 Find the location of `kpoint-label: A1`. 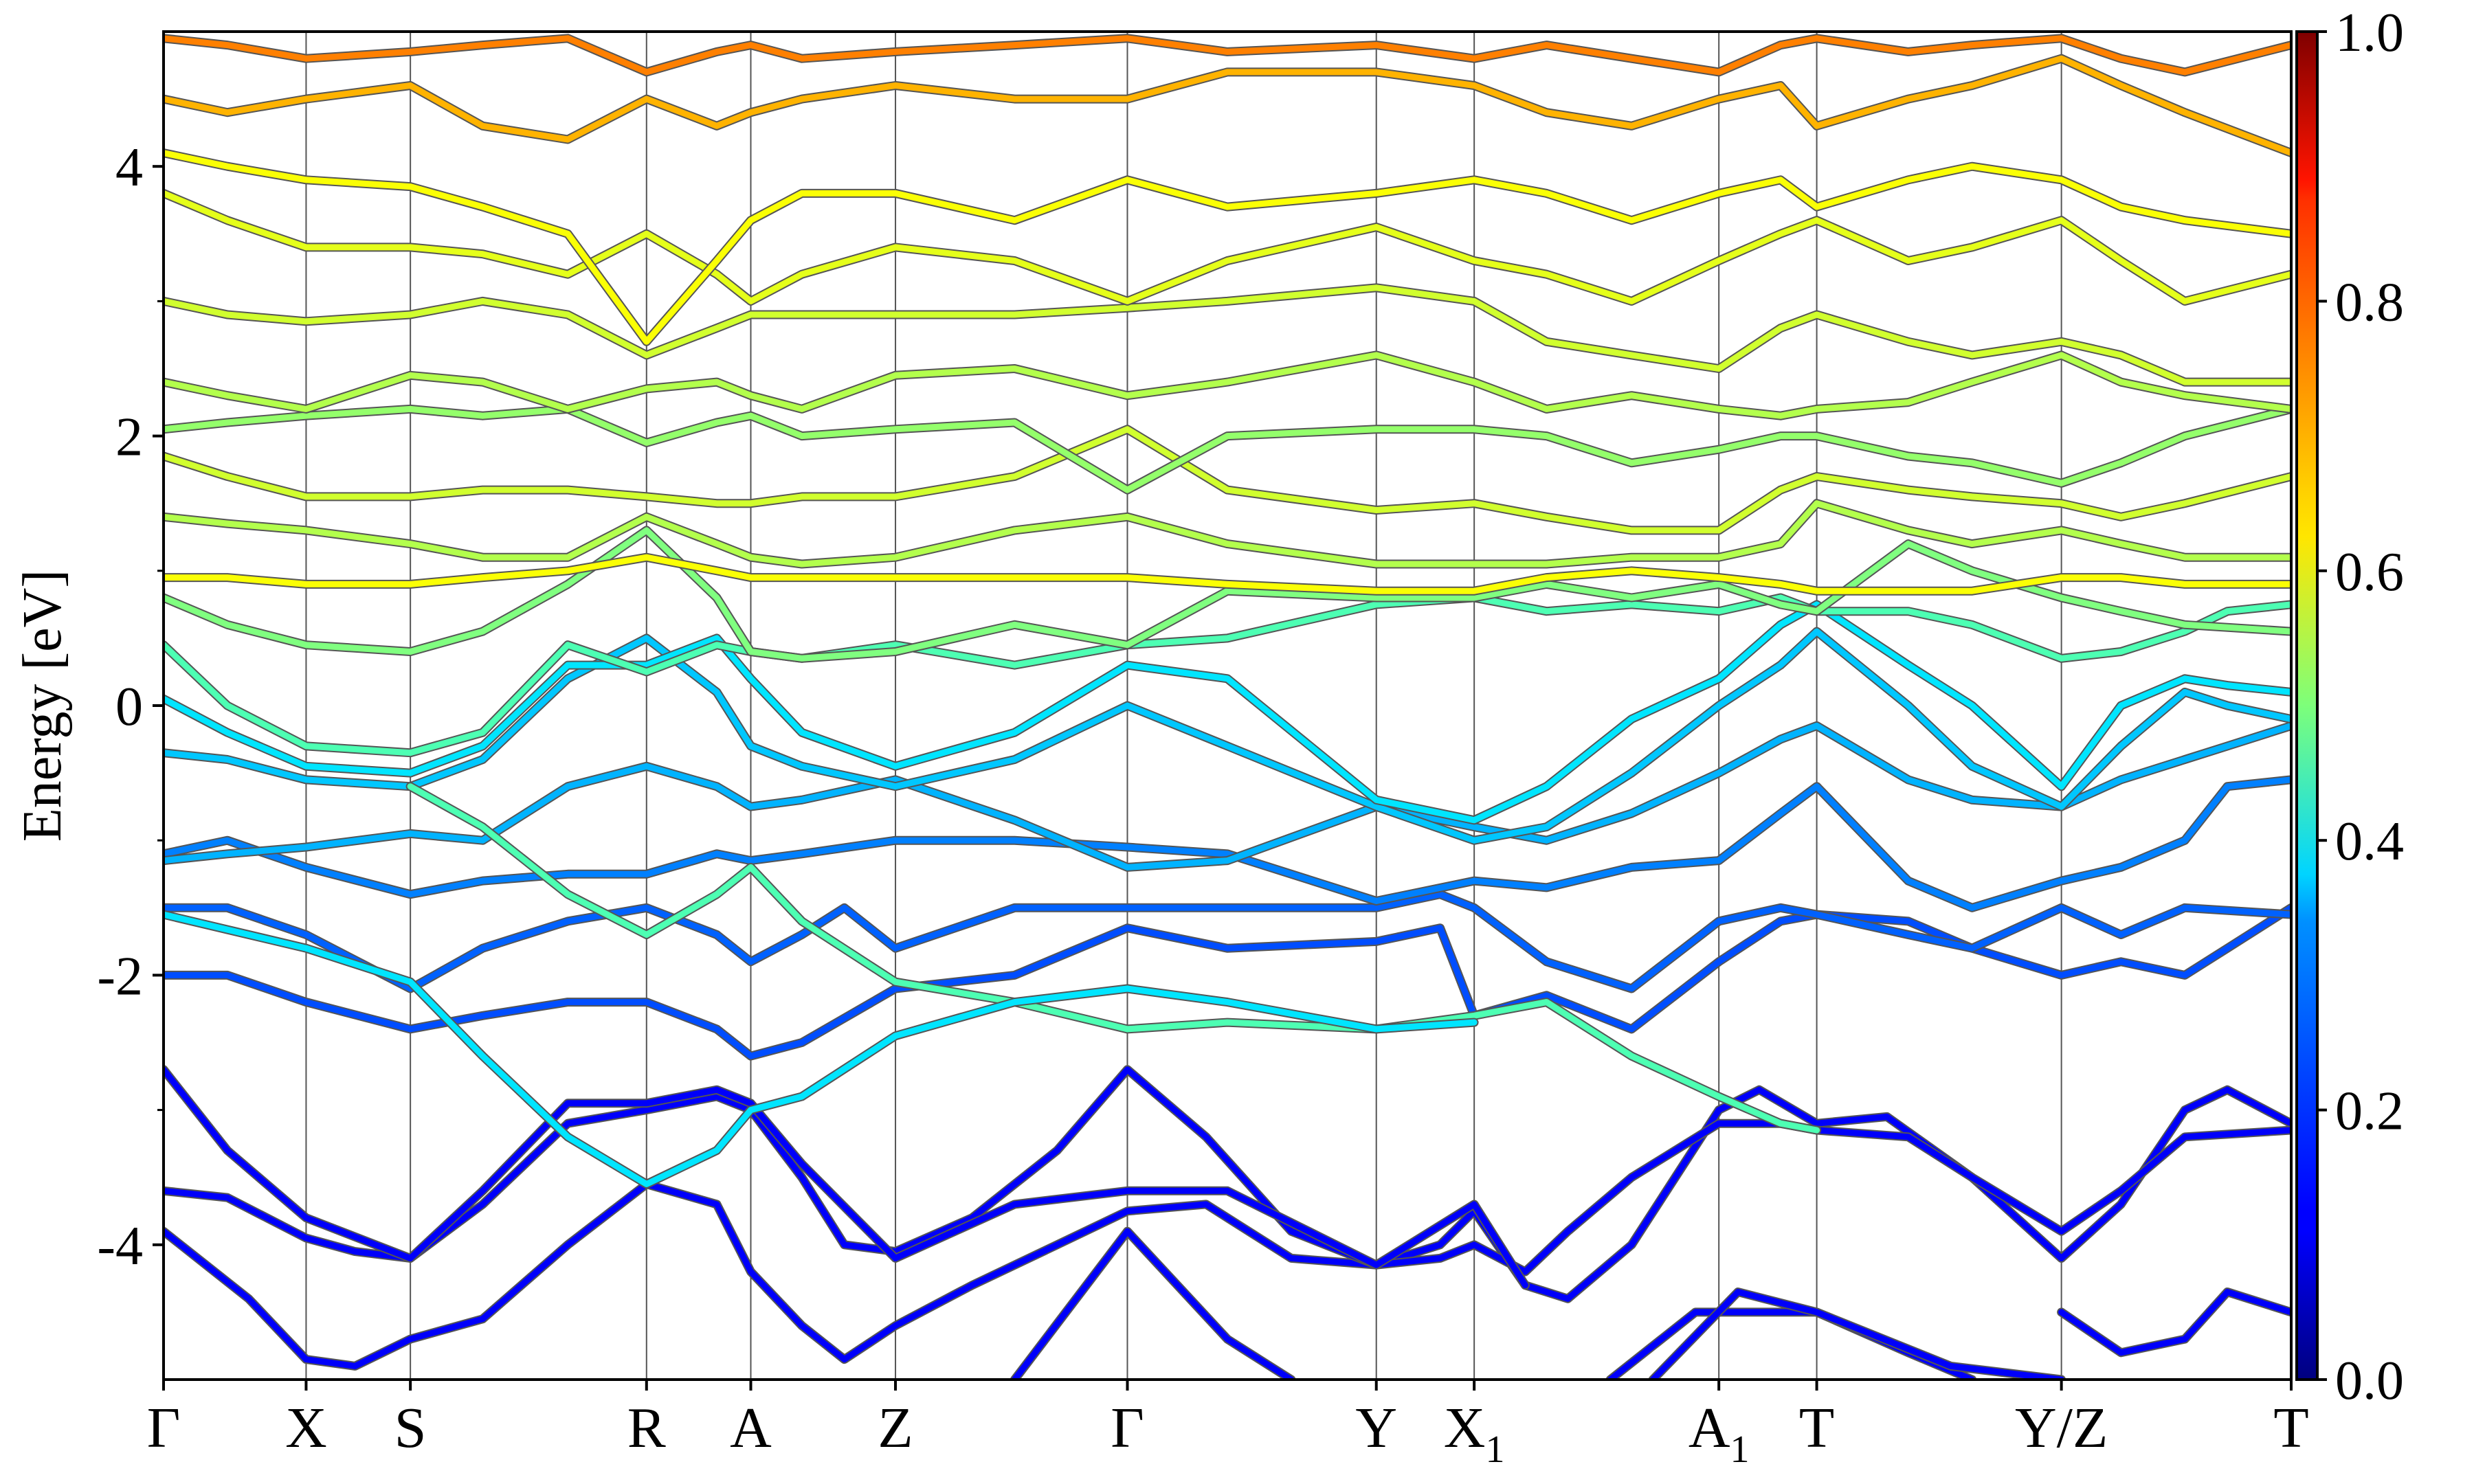

kpoint-label: A1 is located at coordinates (1719, 1434).